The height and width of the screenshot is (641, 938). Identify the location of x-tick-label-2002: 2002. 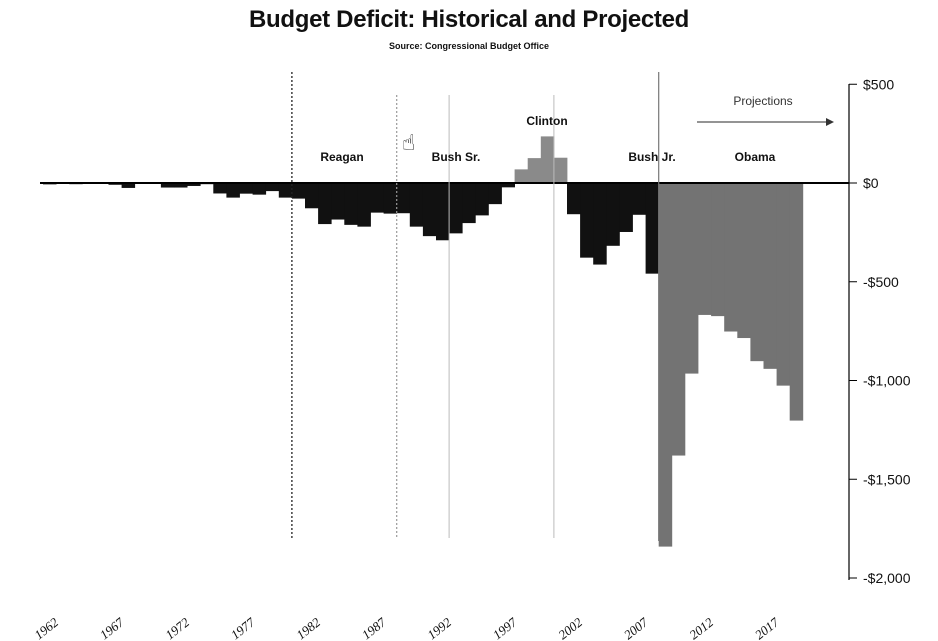
(570, 627).